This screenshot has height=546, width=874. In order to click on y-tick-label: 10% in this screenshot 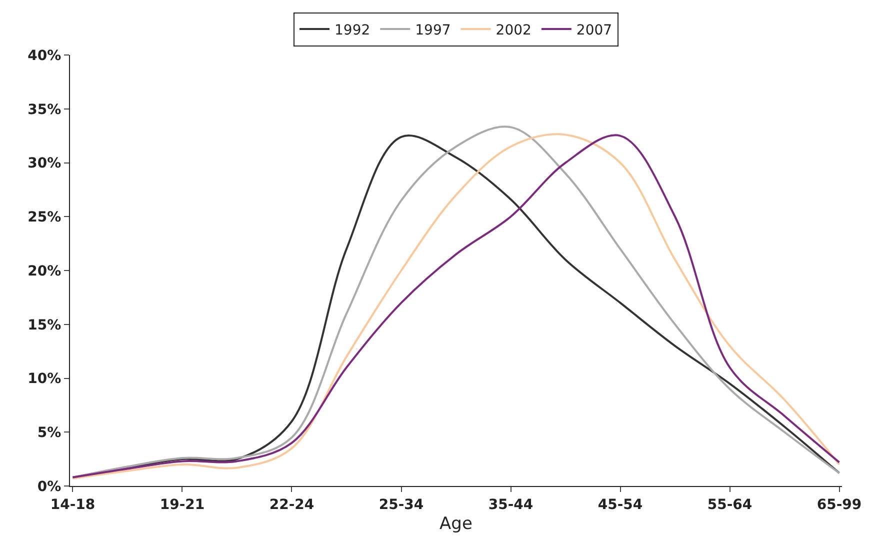, I will do `click(45, 379)`.